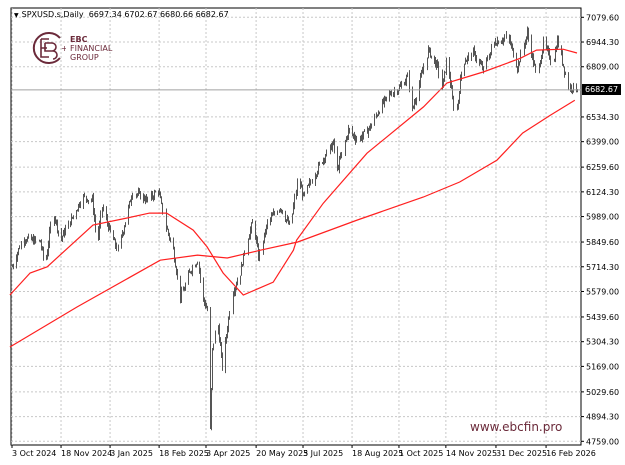 This screenshot has width=625, height=465. Describe the element at coordinates (602, 167) in the screenshot. I see `y-tick-label: 6259.60` at that location.